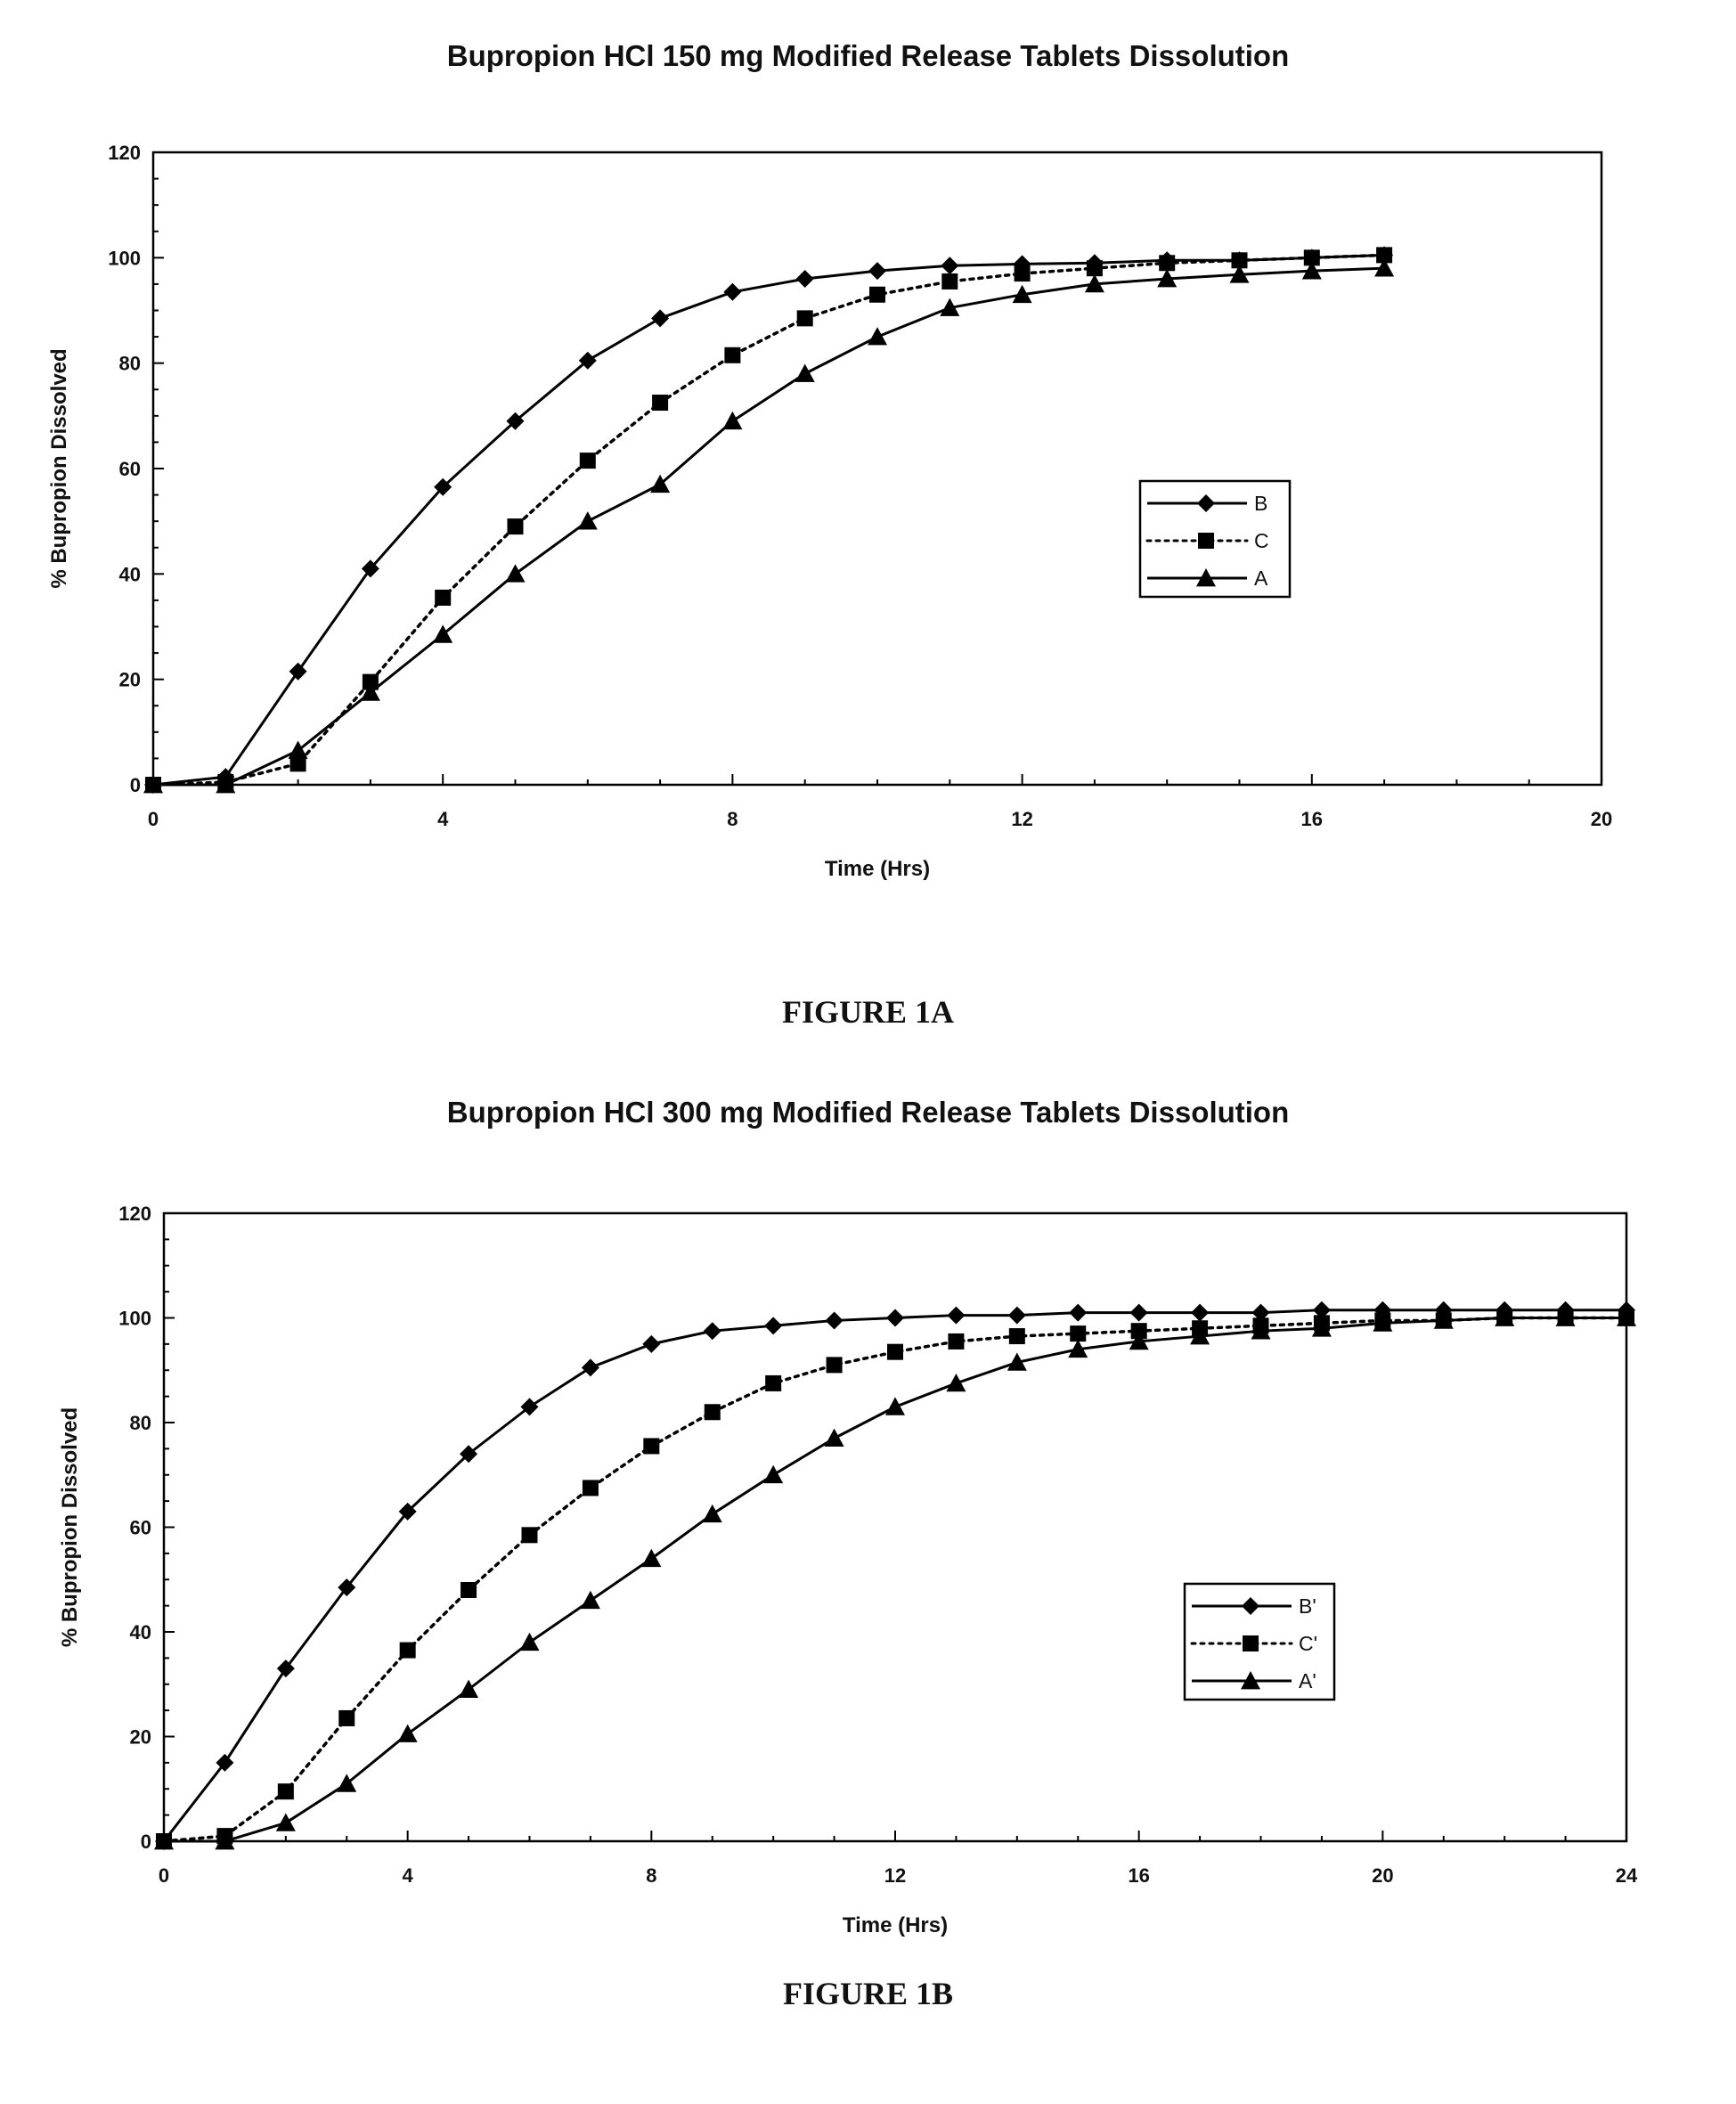 Image resolution: width=1736 pixels, height=2104 pixels. Describe the element at coordinates (146, 1842) in the screenshot. I see `y-tick-label: 0` at that location.